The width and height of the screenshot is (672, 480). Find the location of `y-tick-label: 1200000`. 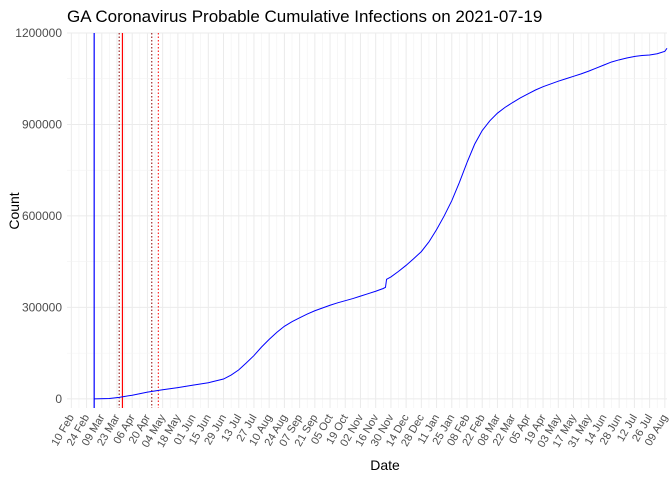

y-tick-label: 1200000 is located at coordinates (38, 33).